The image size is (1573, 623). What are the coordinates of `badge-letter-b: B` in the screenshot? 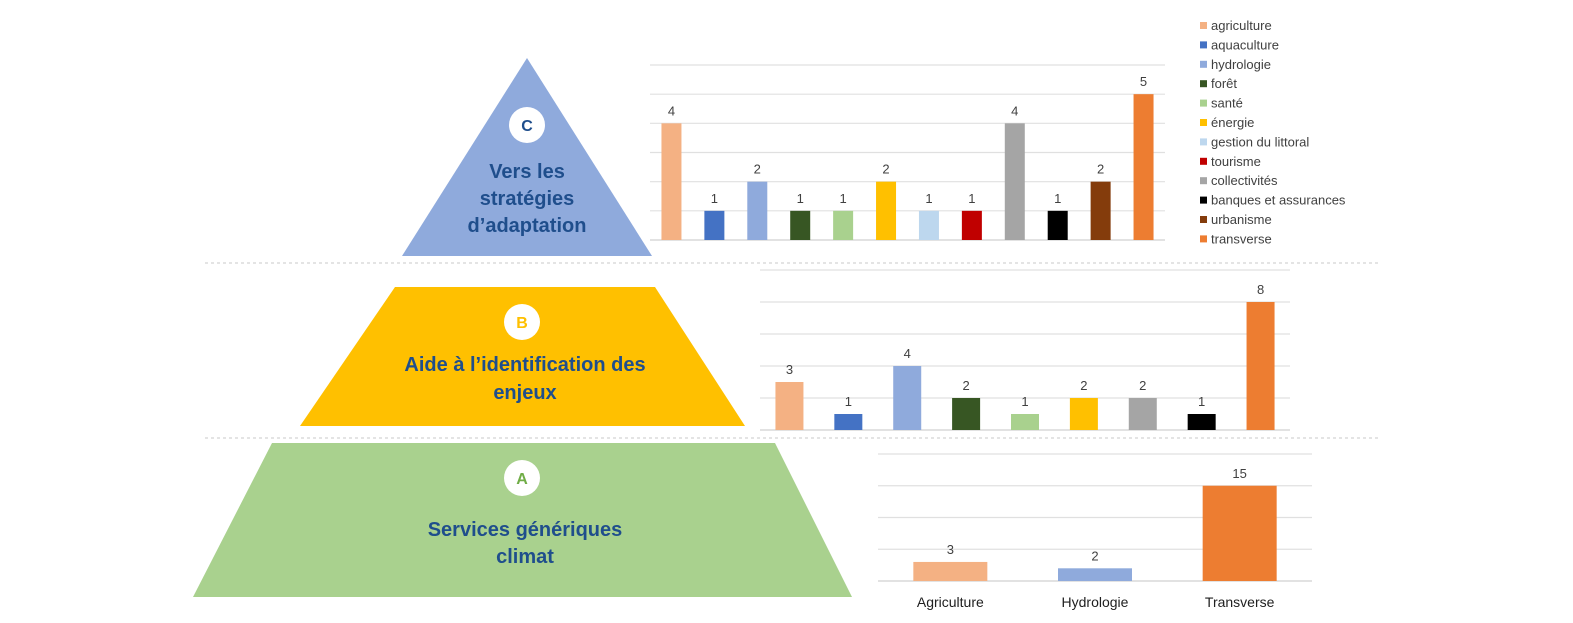 It's located at (522, 323).